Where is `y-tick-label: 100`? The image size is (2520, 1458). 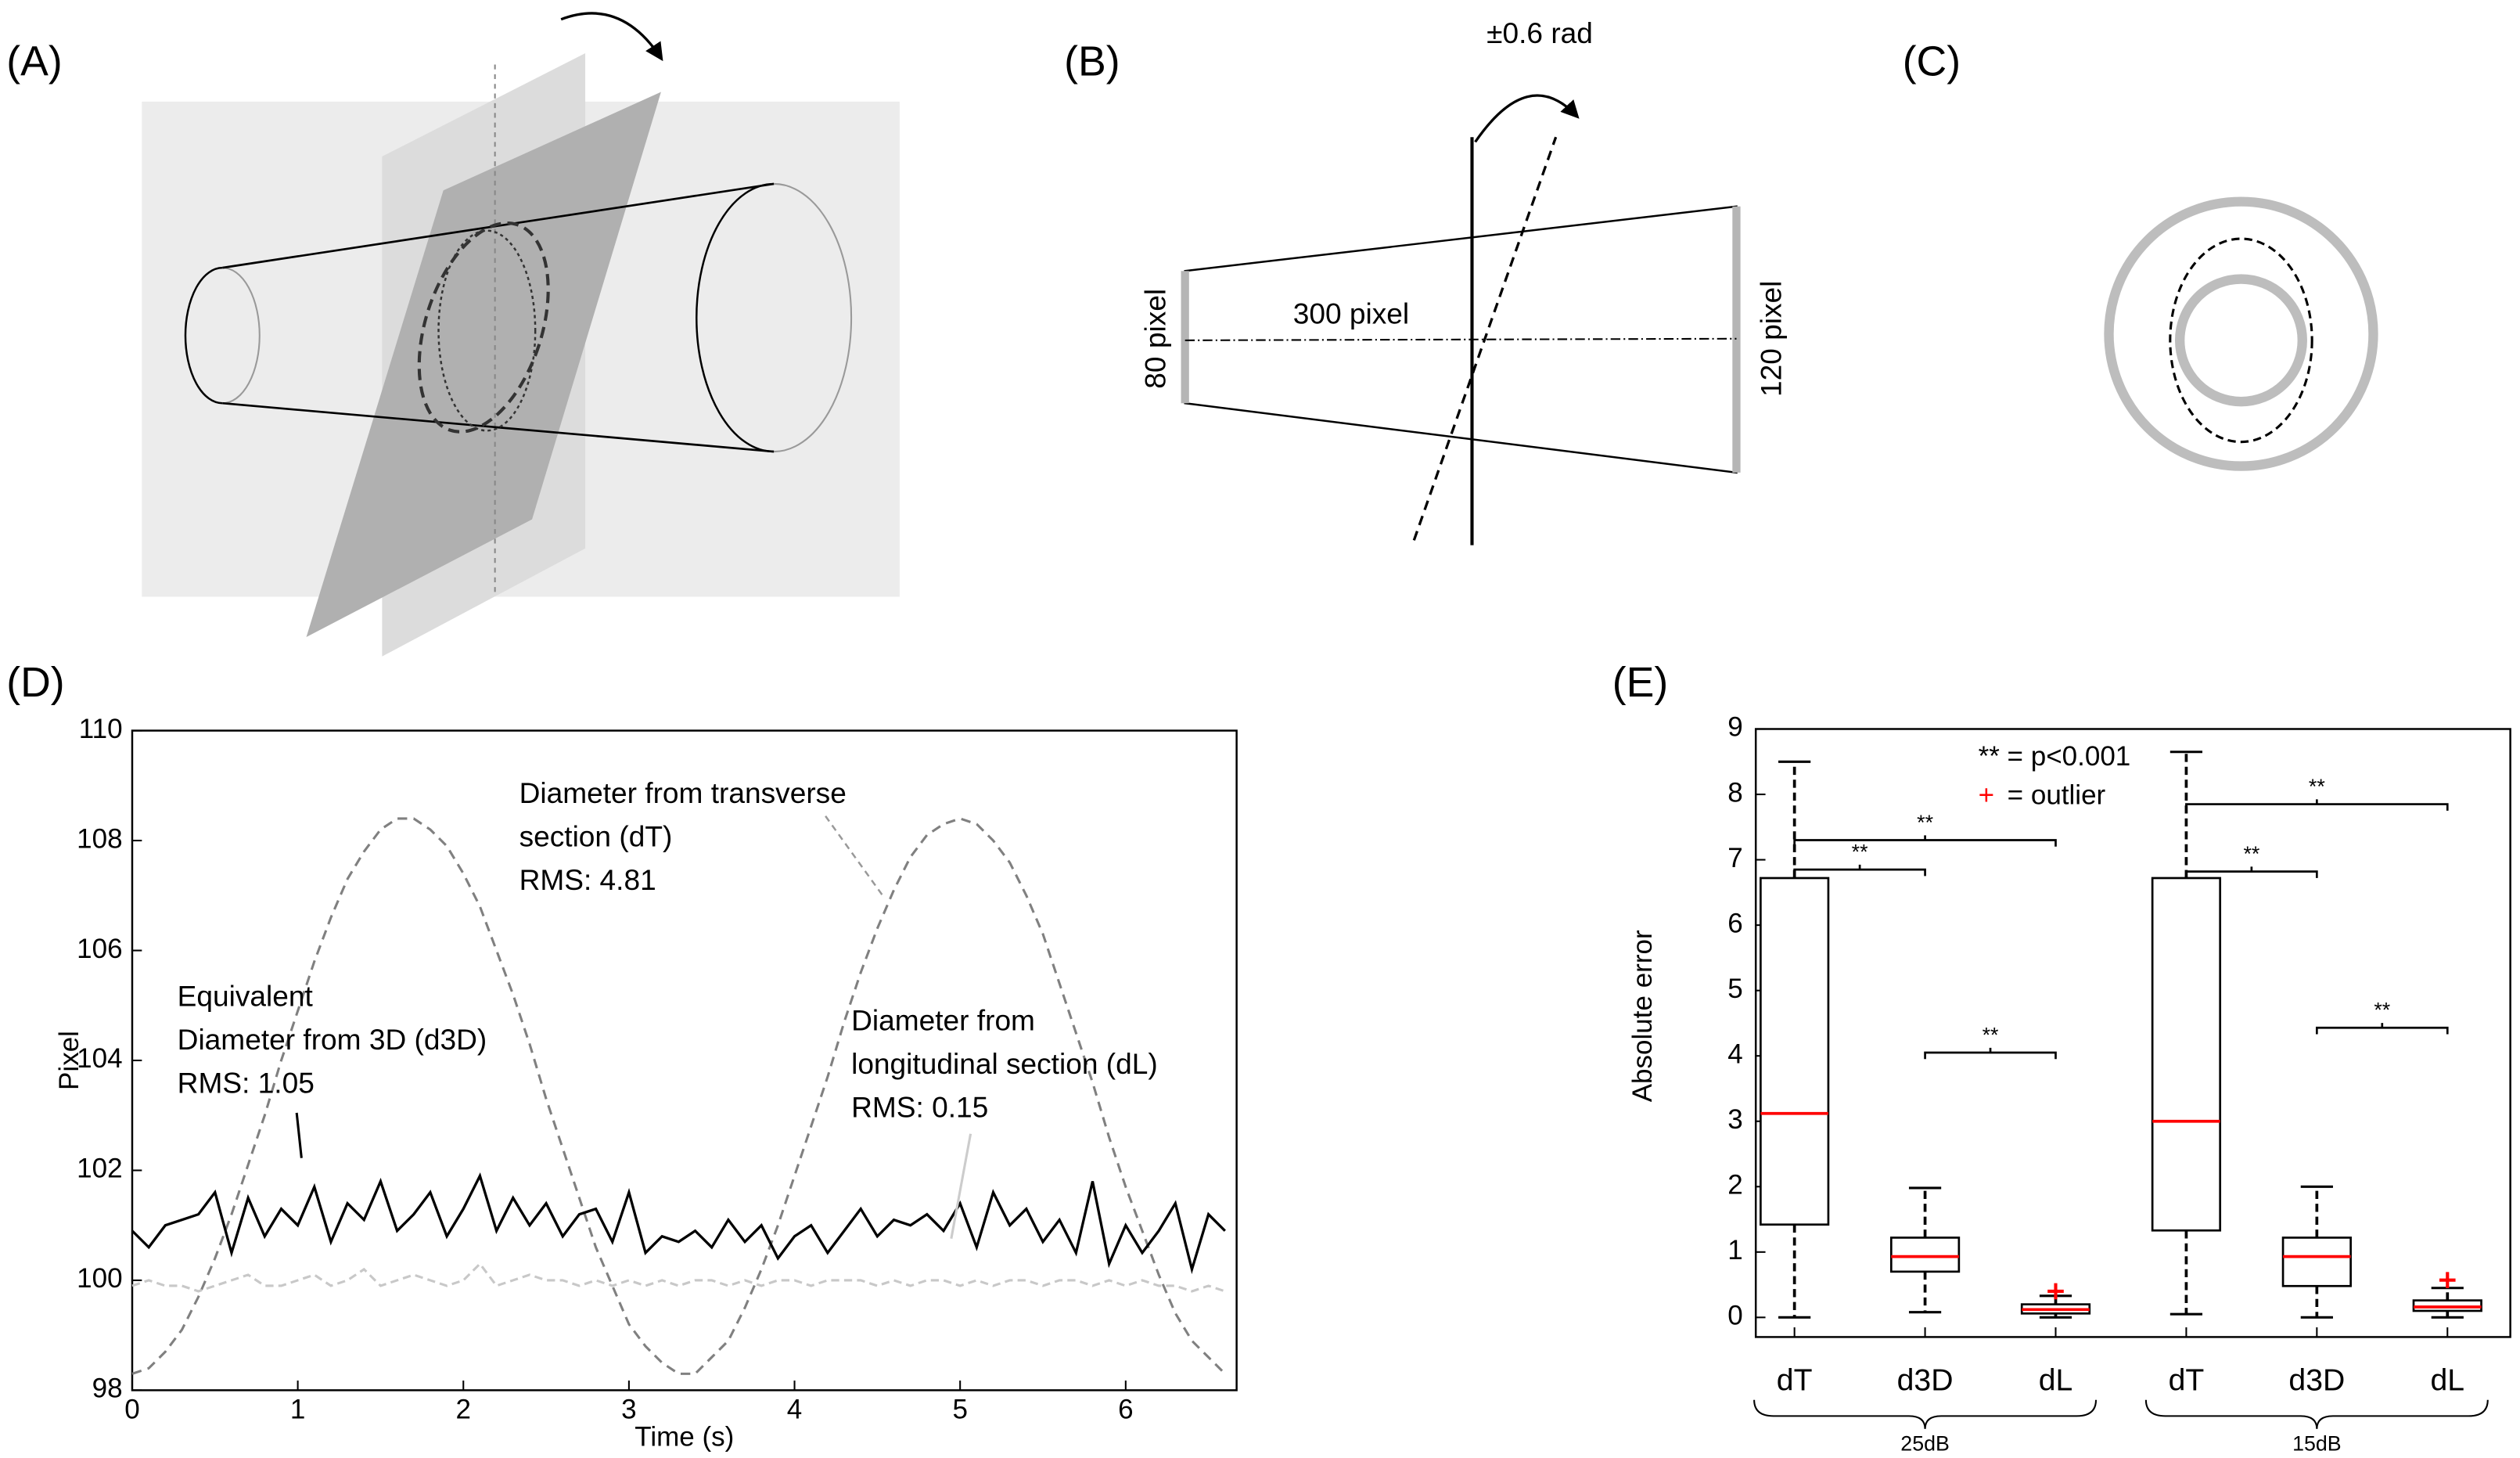 y-tick-label: 100 is located at coordinates (99, 1278).